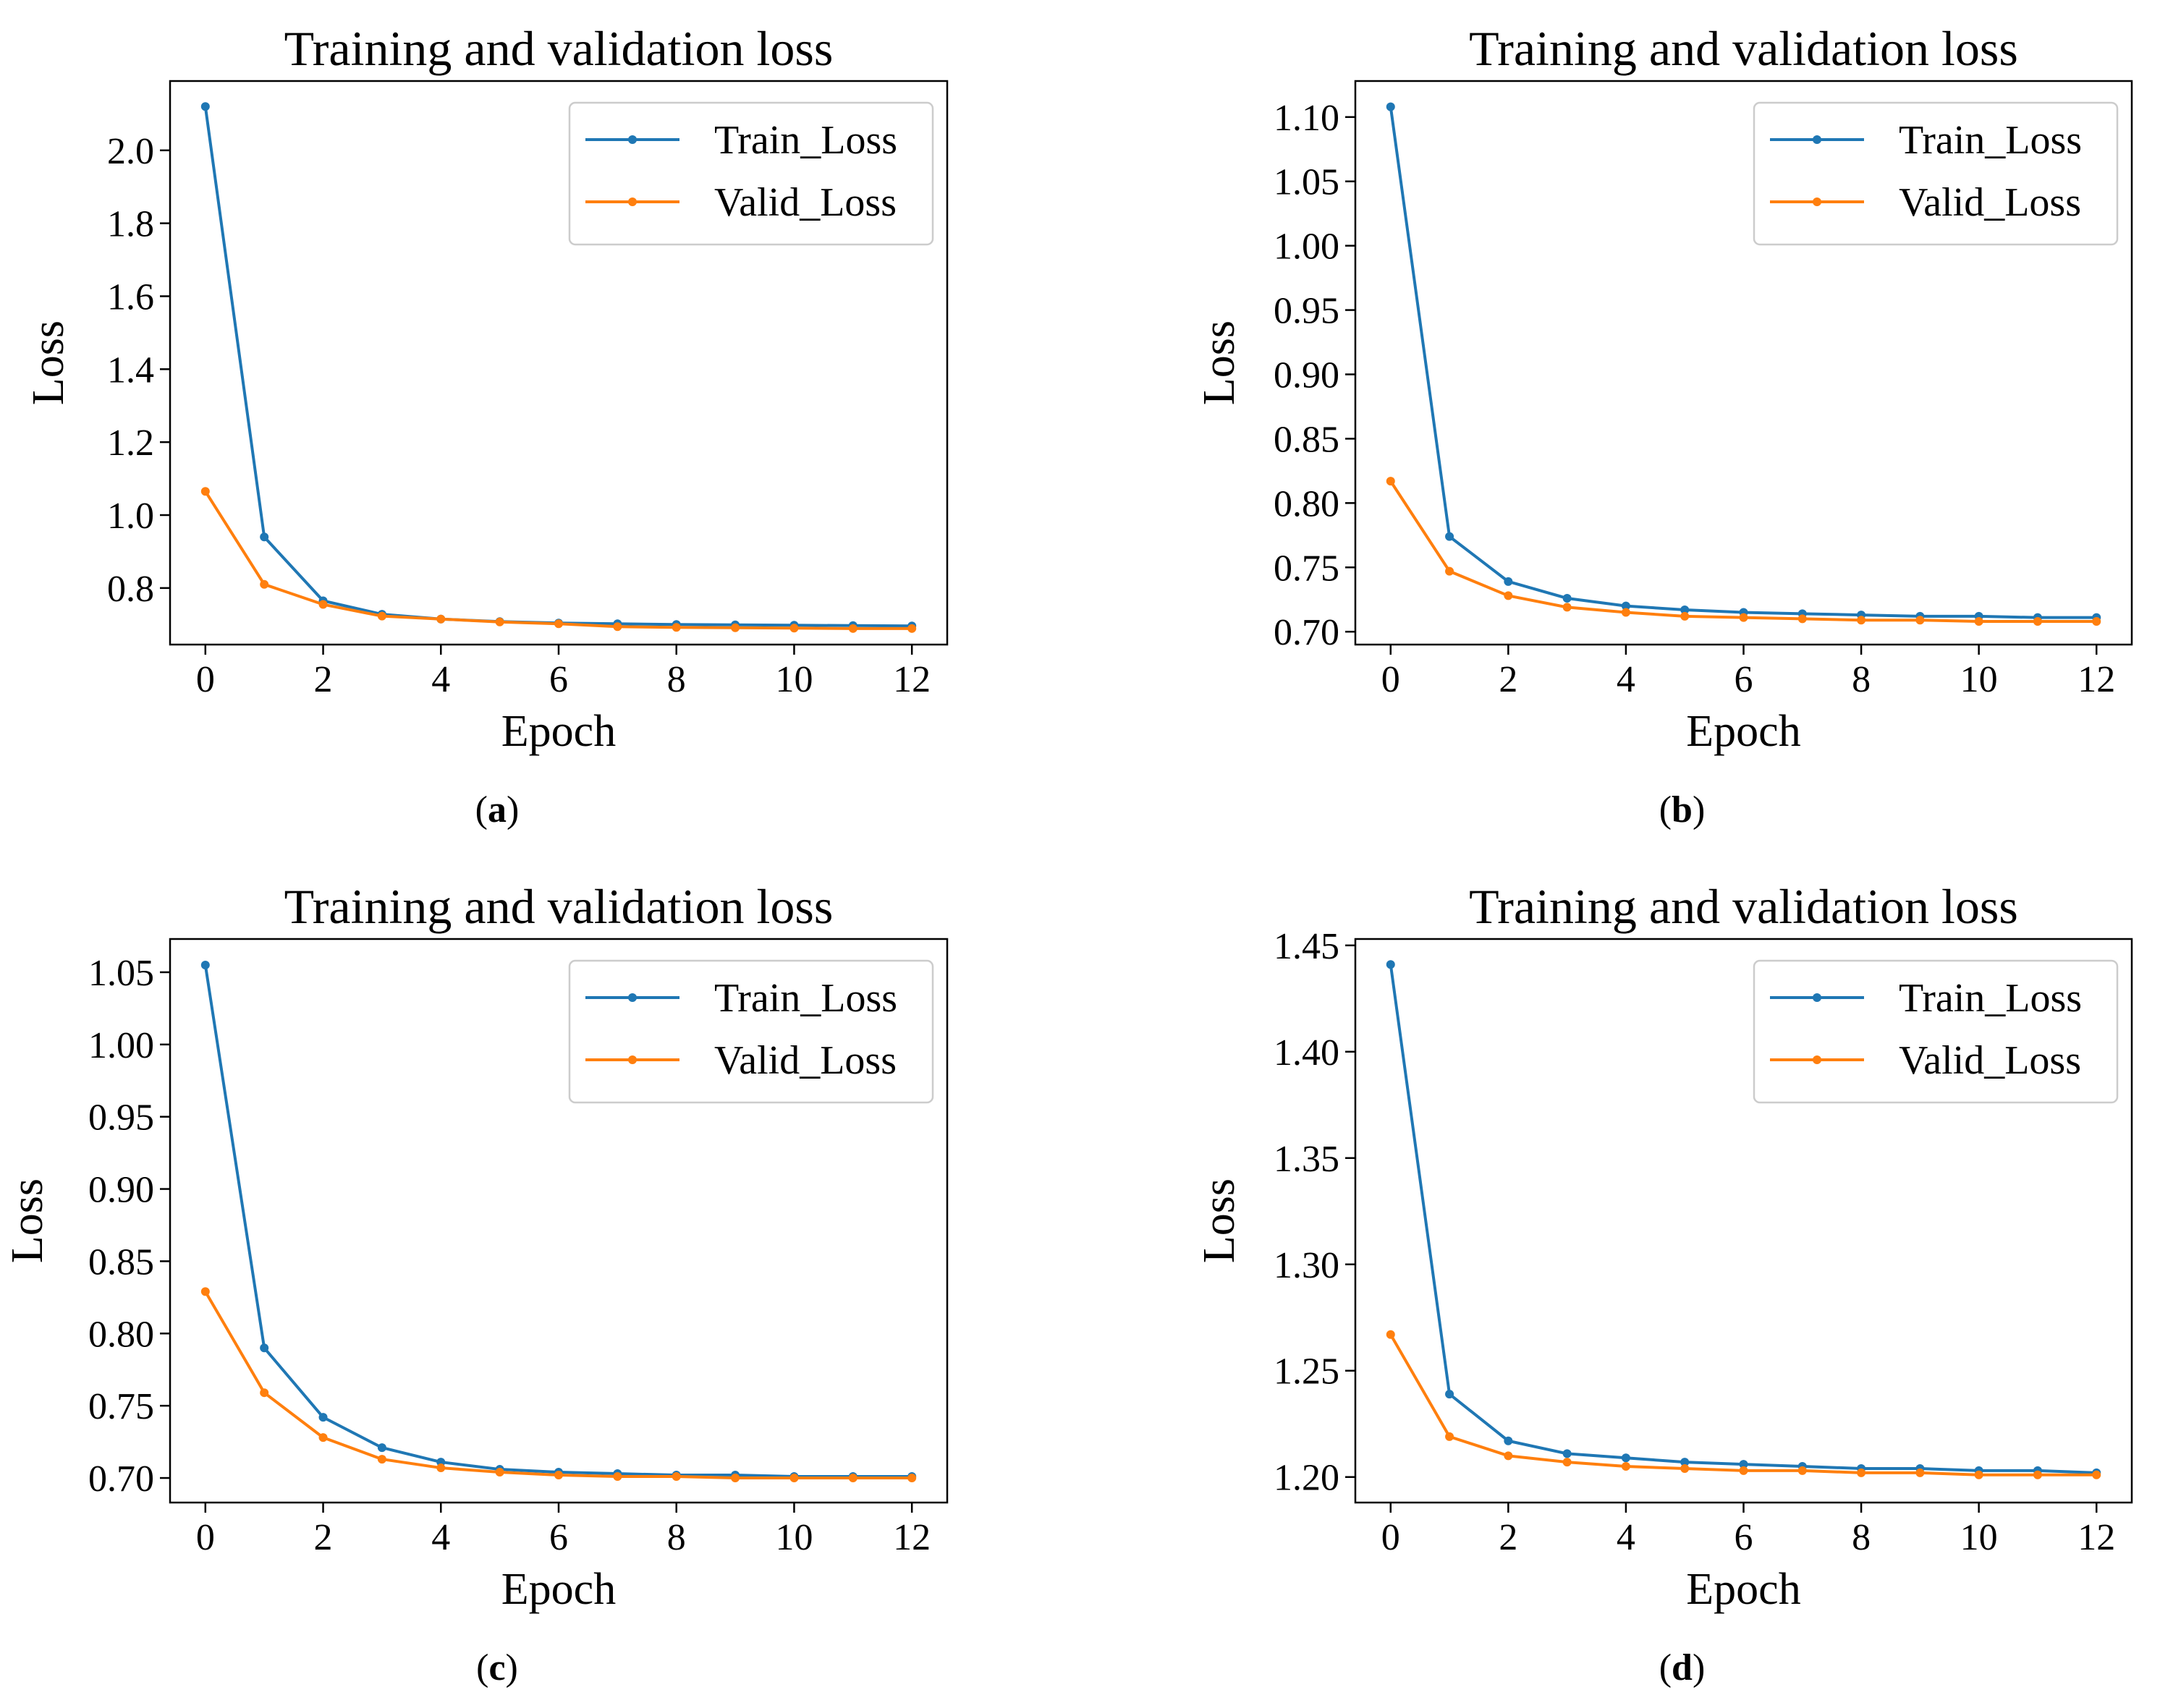  What do you see at coordinates (130, 589) in the screenshot?
I see `y-tick-label: 0.8` at bounding box center [130, 589].